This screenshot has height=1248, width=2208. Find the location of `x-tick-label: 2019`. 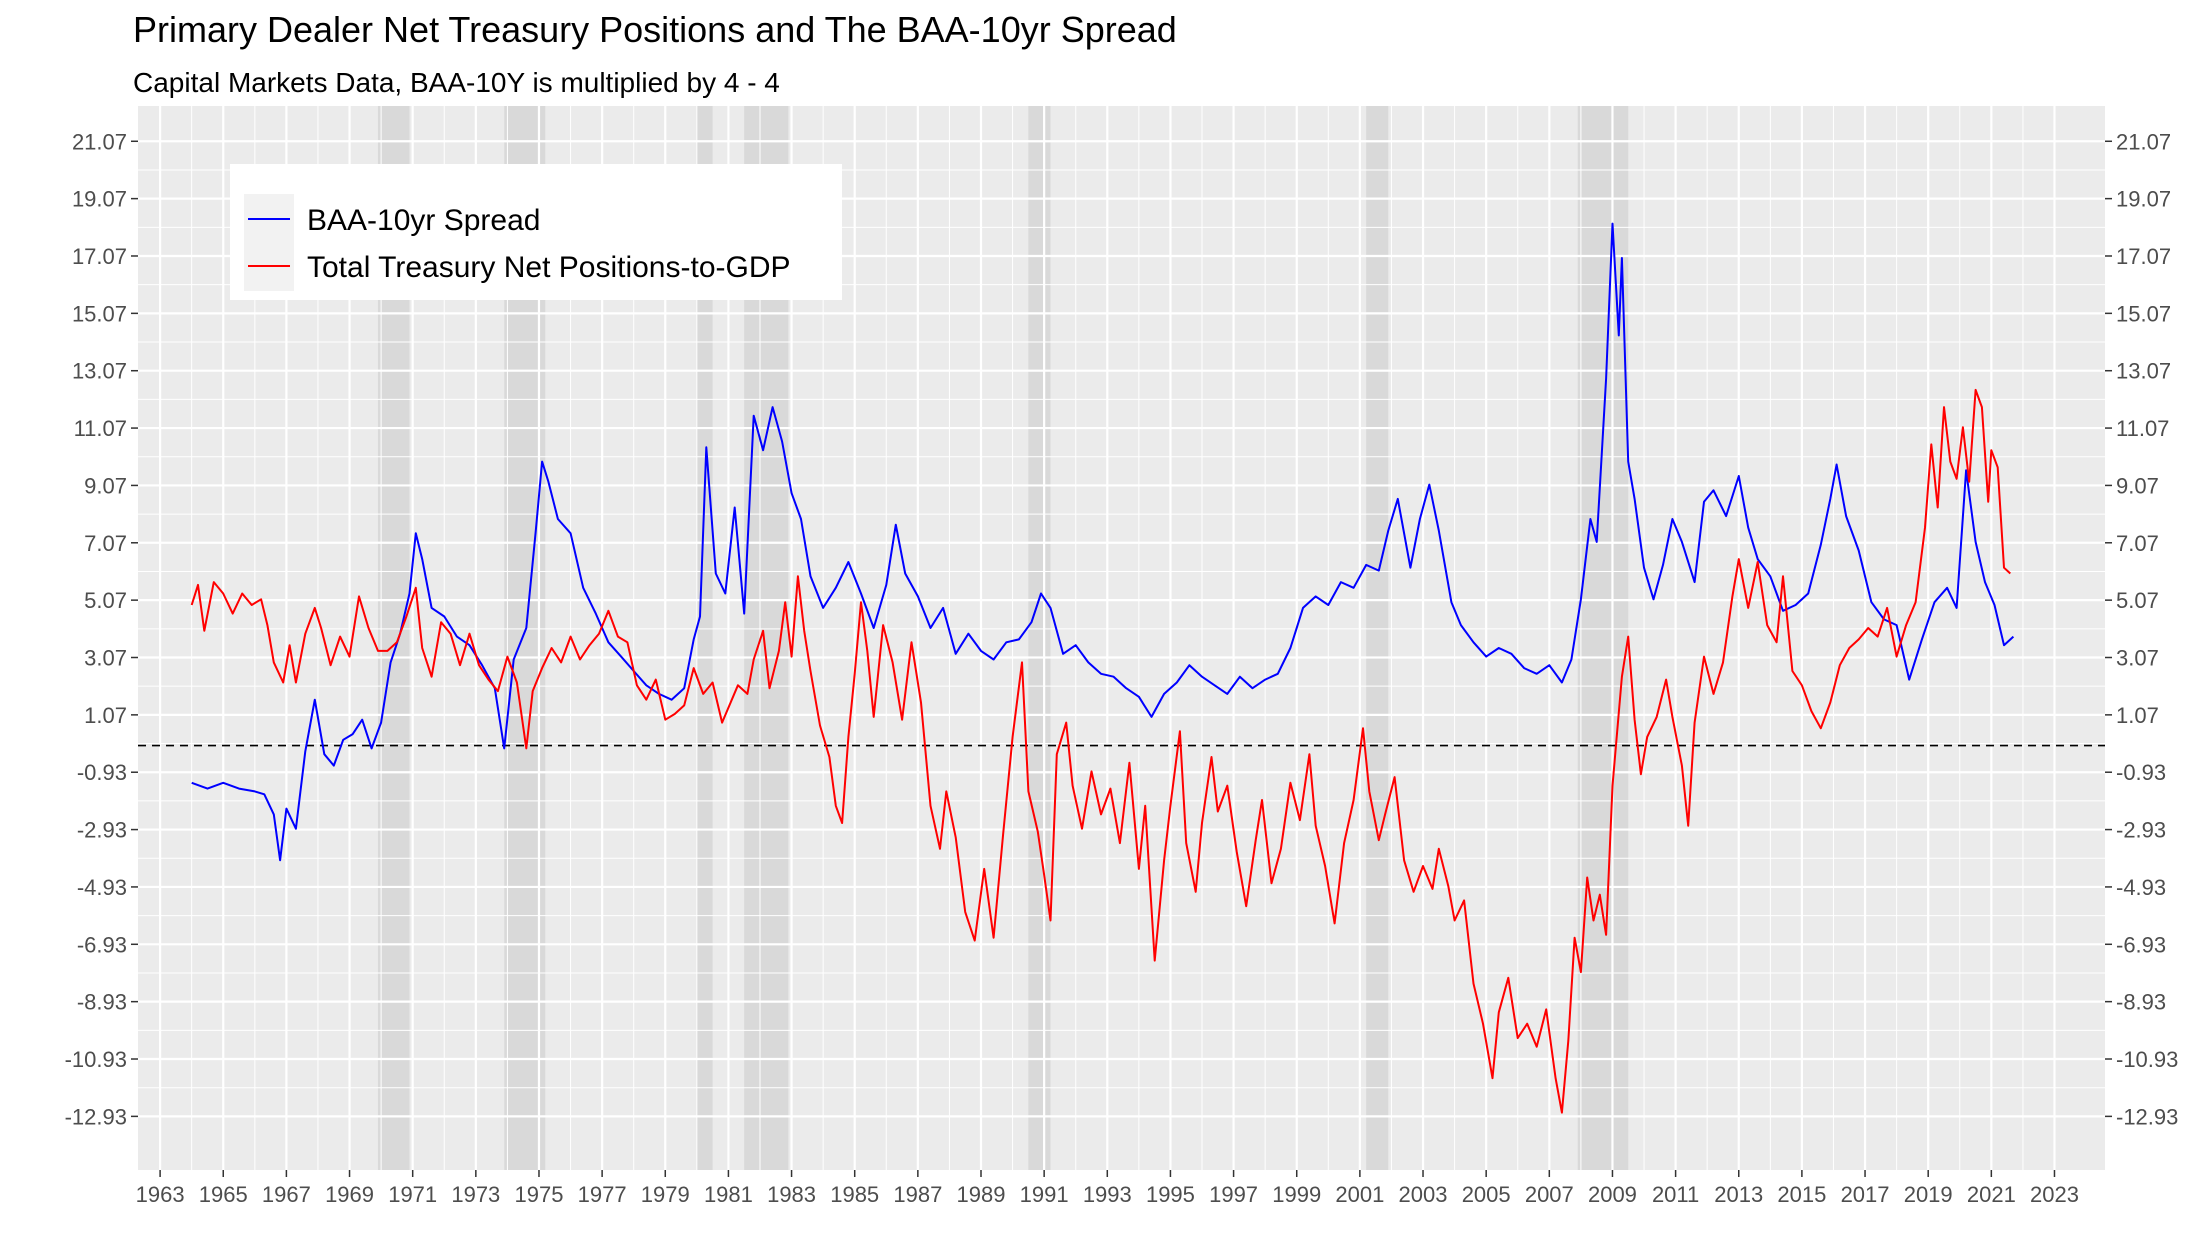

x-tick-label: 2019 is located at coordinates (1928, 1194).